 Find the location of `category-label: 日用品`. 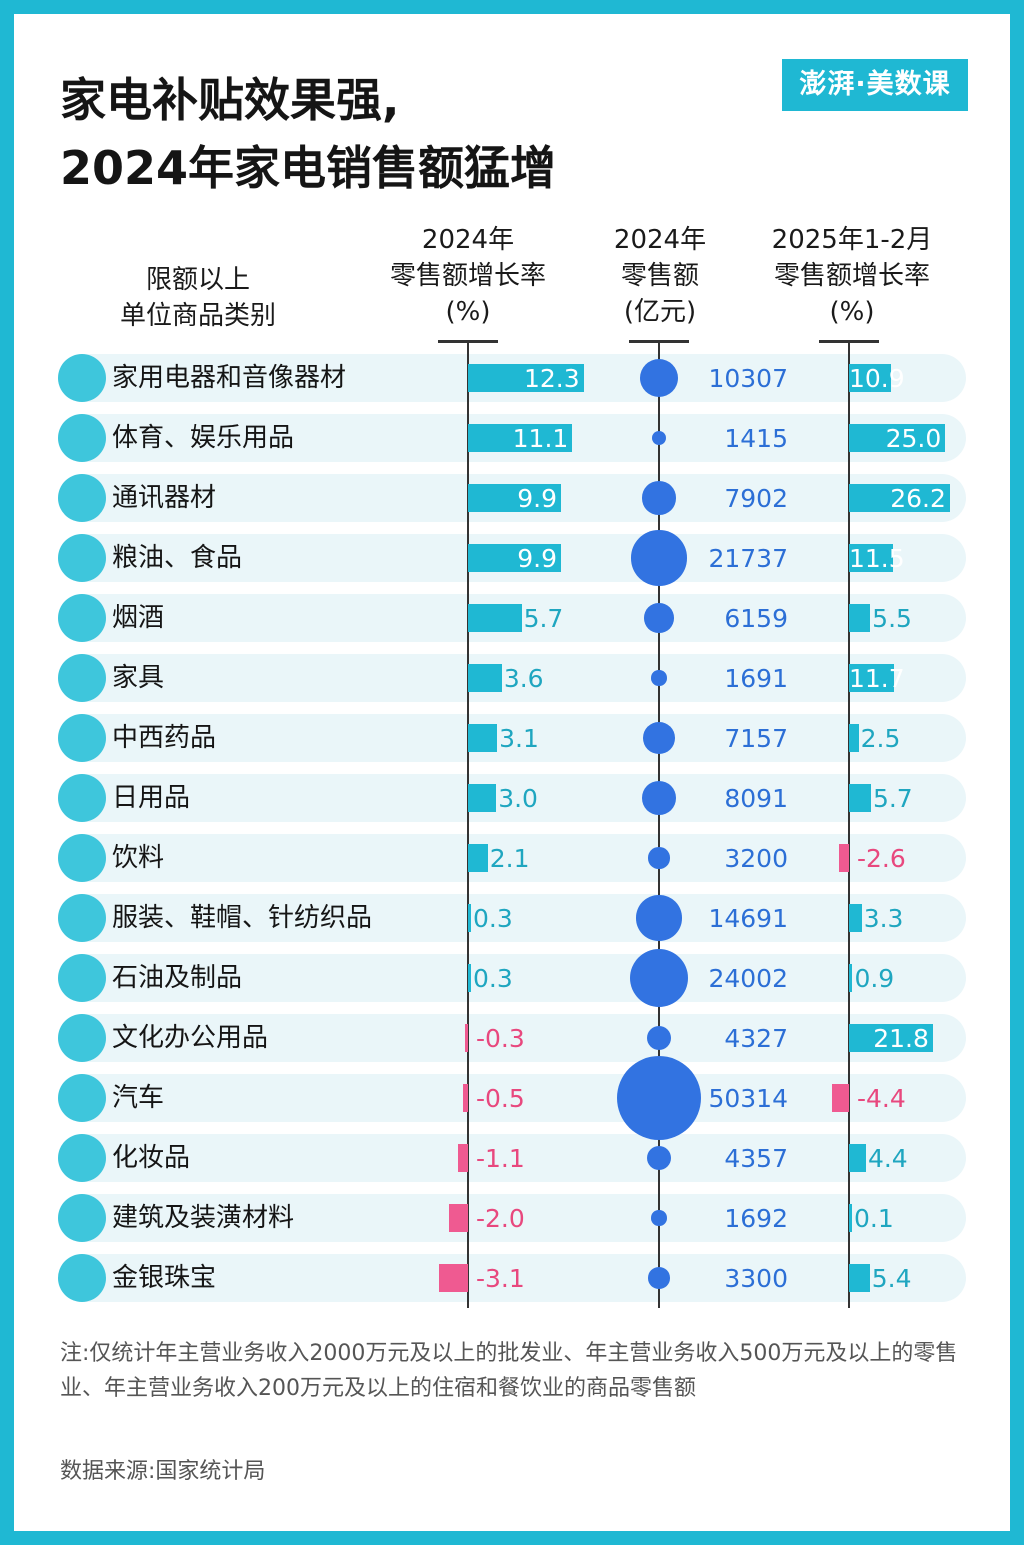

category-label: 日用品 is located at coordinates (151, 798).